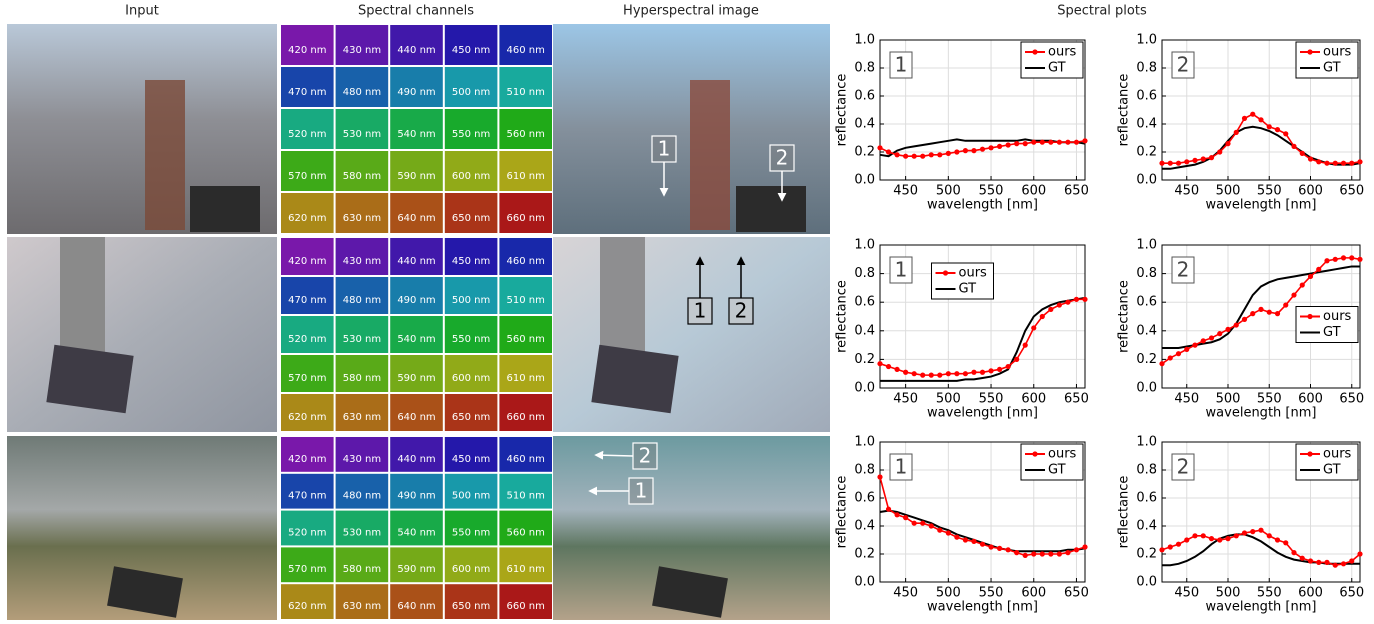  Describe the element at coordinates (983, 339) in the screenshot. I see `series-line` at that location.